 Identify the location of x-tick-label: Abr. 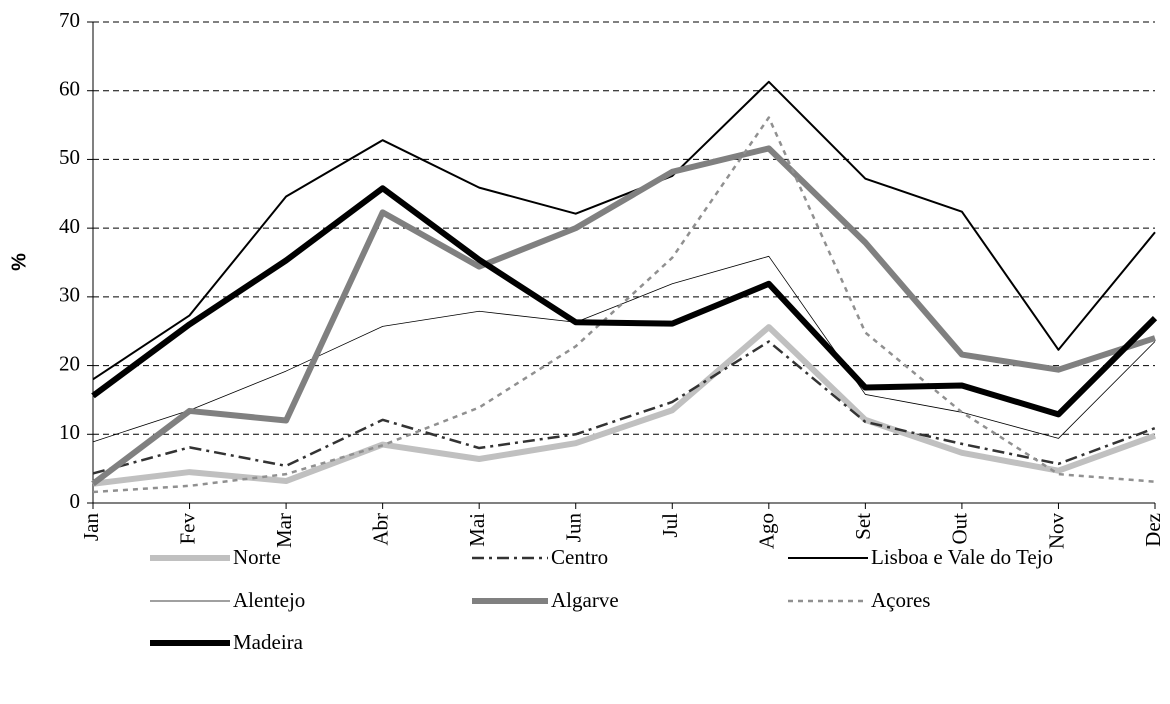
(380, 529).